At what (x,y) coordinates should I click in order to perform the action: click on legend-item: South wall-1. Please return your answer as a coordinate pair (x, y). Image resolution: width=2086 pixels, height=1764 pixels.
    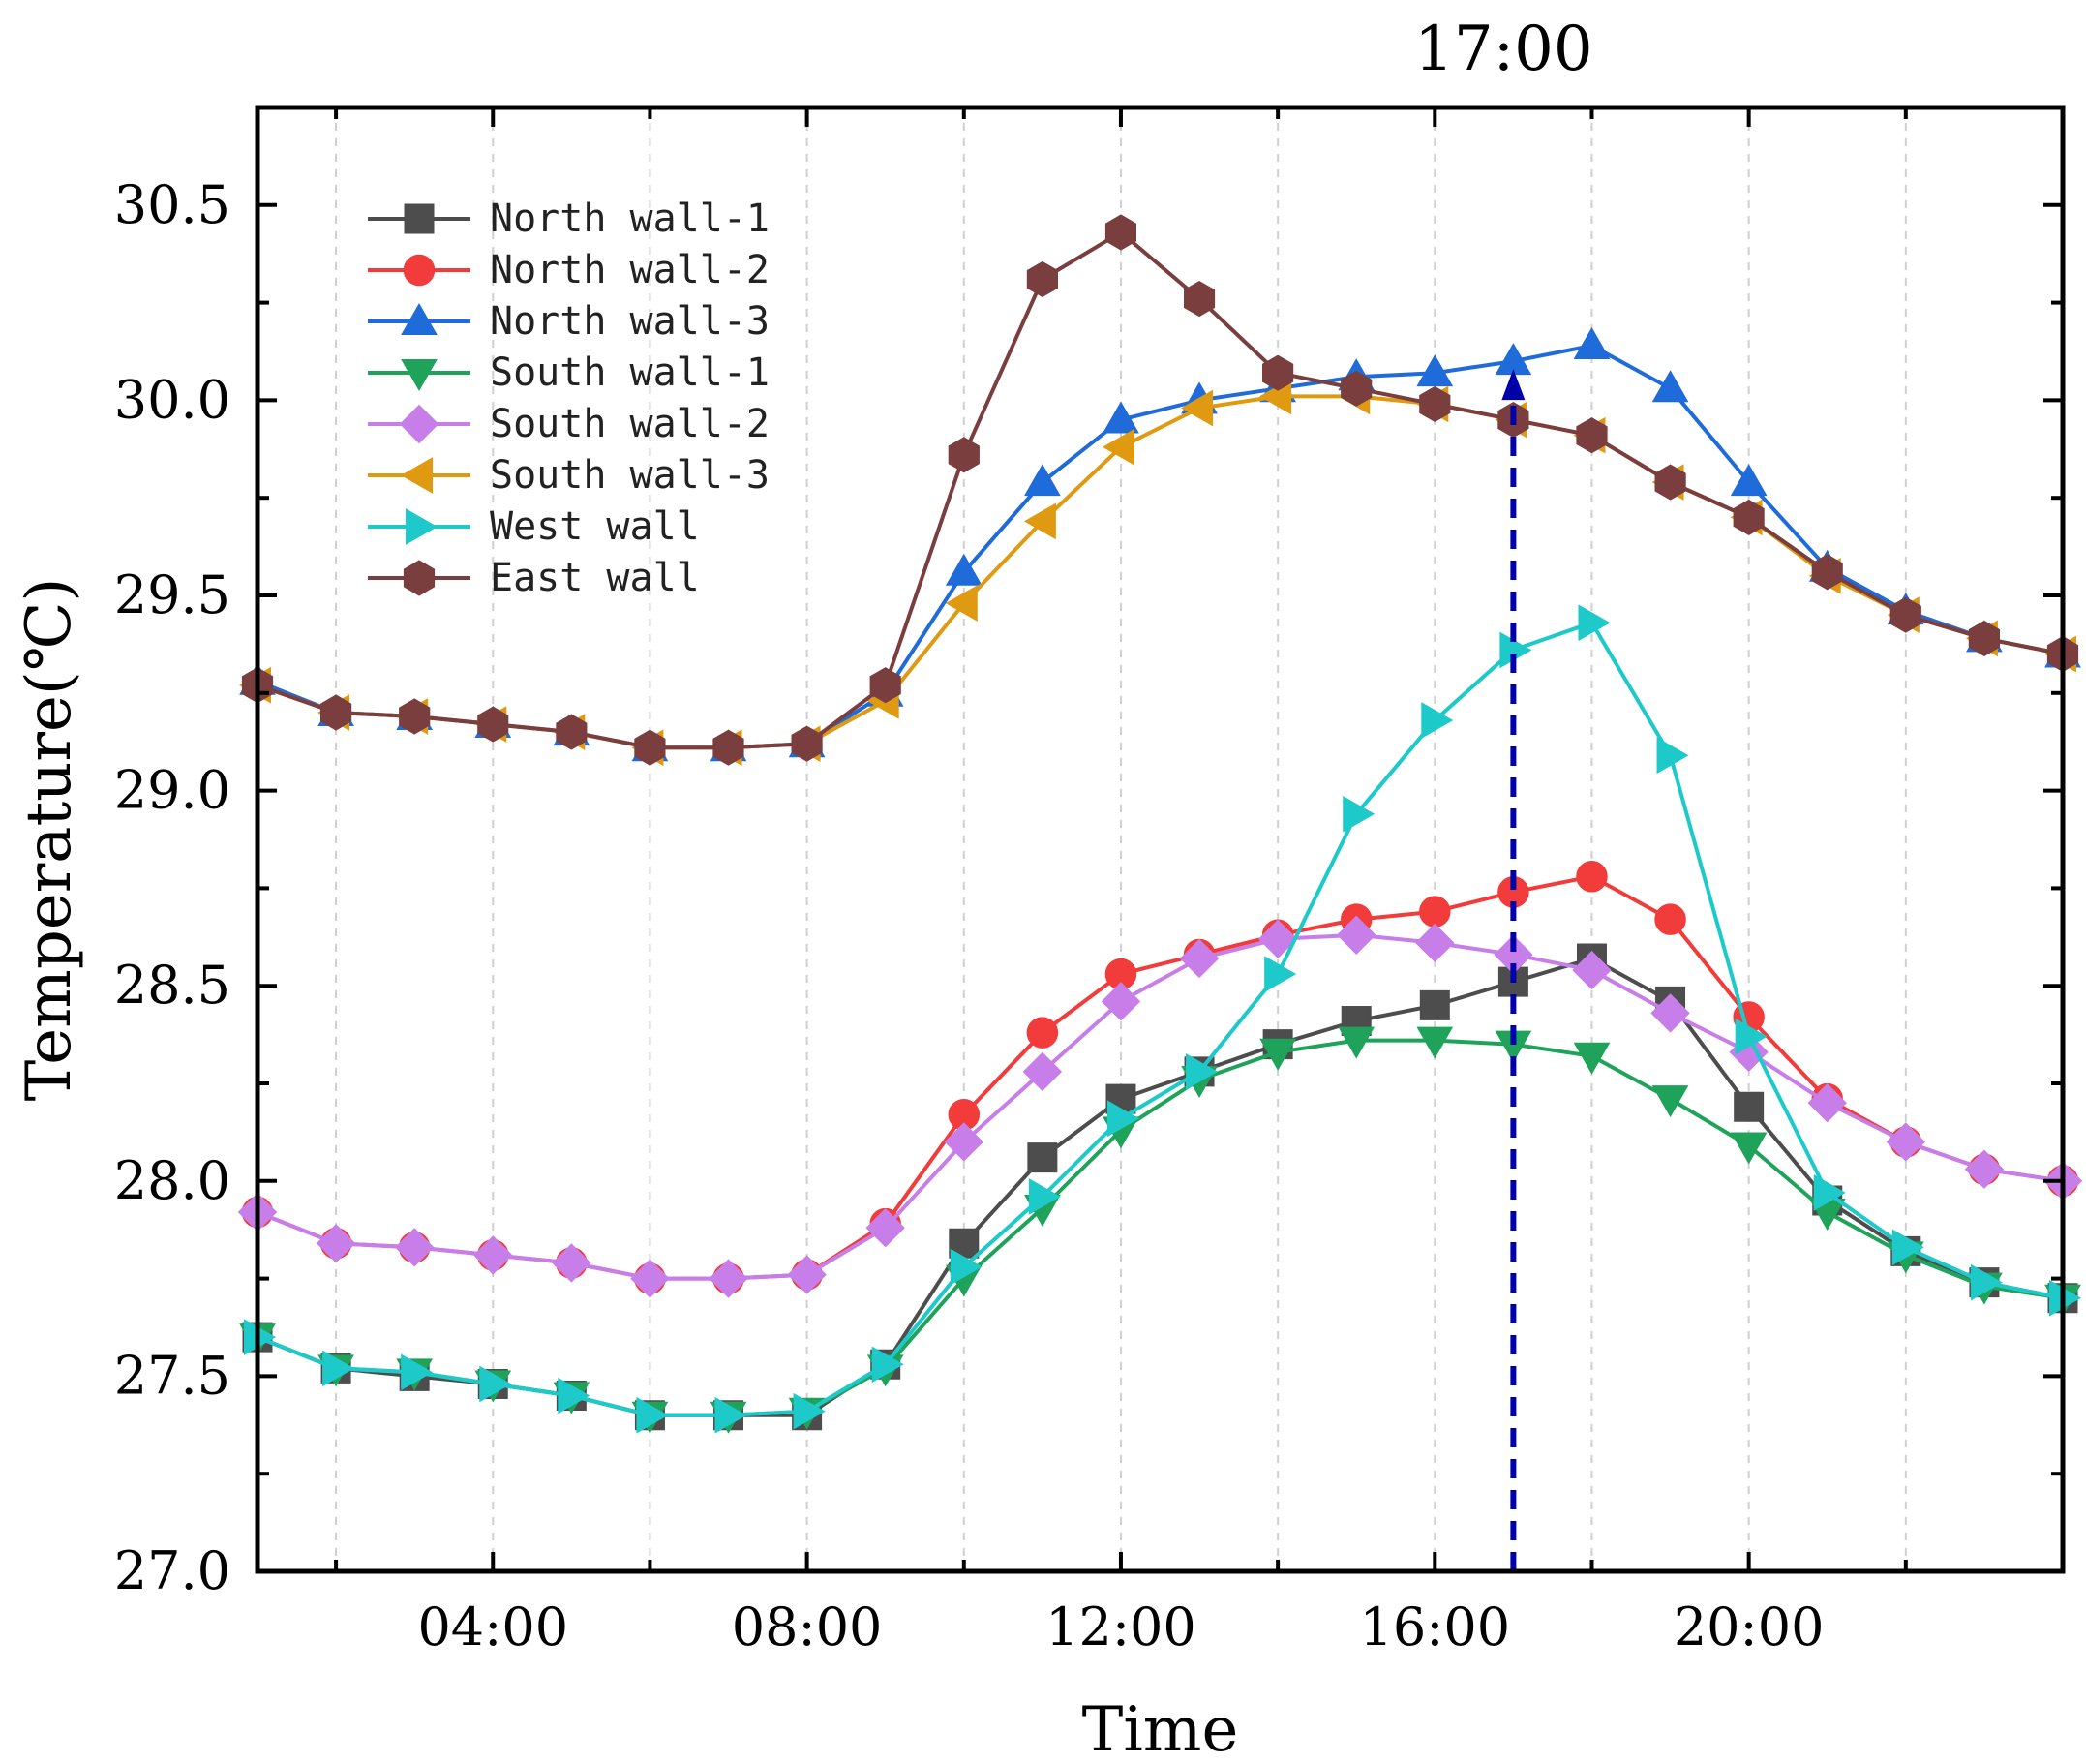
    Looking at the image, I should click on (569, 372).